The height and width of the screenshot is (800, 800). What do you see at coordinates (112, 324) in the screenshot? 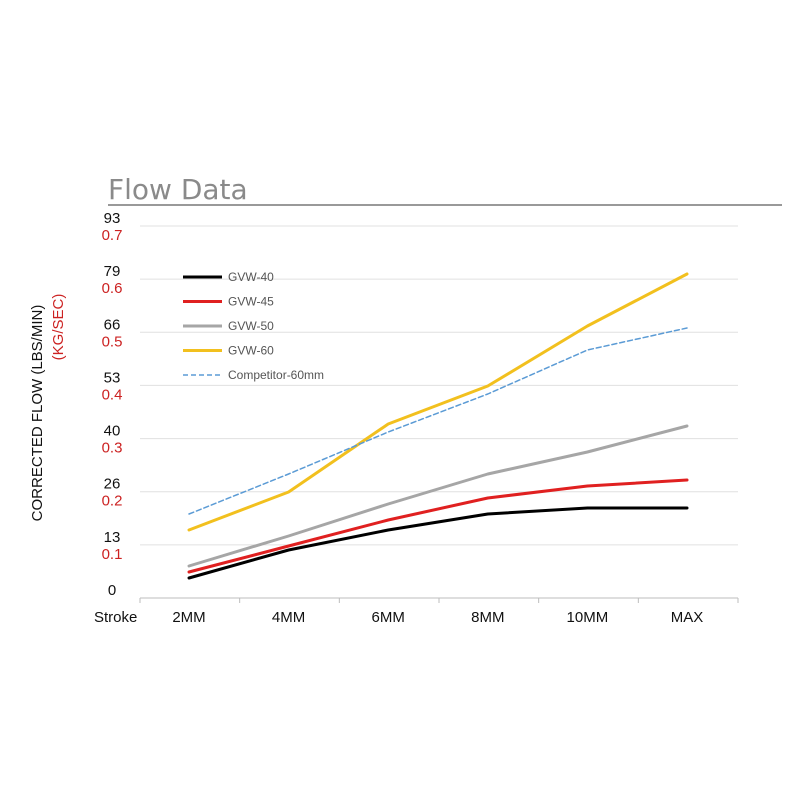
I see `y-tick-label: 66` at bounding box center [112, 324].